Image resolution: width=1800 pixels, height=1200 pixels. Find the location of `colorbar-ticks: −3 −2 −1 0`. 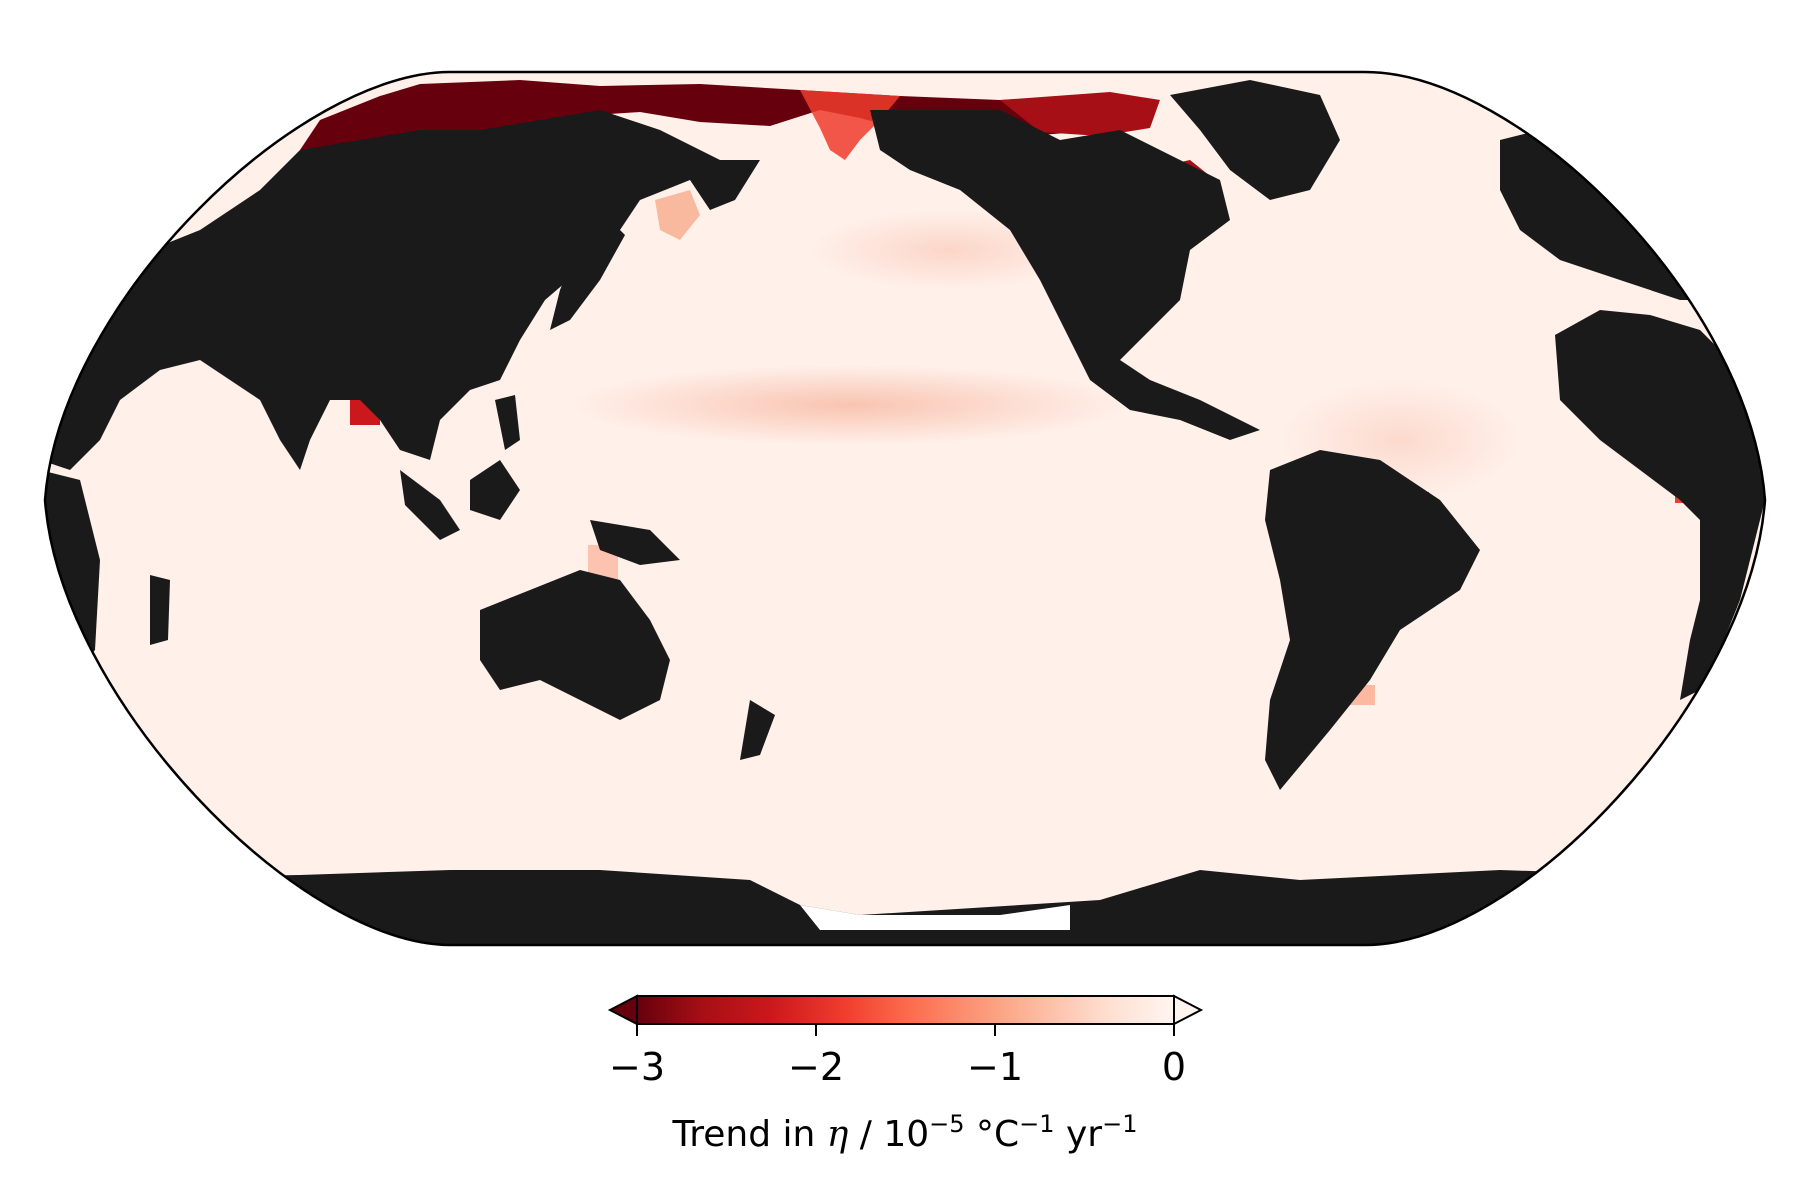

colorbar-ticks: −3 −2 −1 0 is located at coordinates (897, 1056).